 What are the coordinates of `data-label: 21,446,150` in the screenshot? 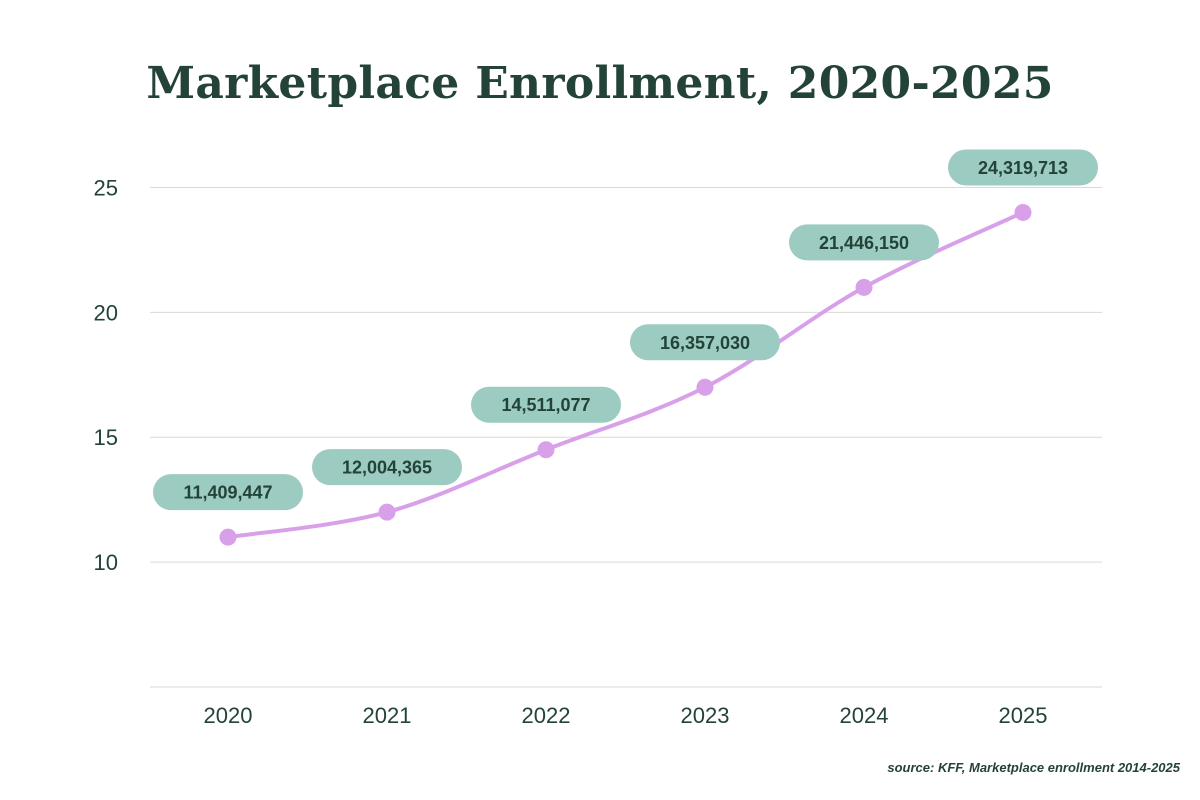 It's located at (864, 242).